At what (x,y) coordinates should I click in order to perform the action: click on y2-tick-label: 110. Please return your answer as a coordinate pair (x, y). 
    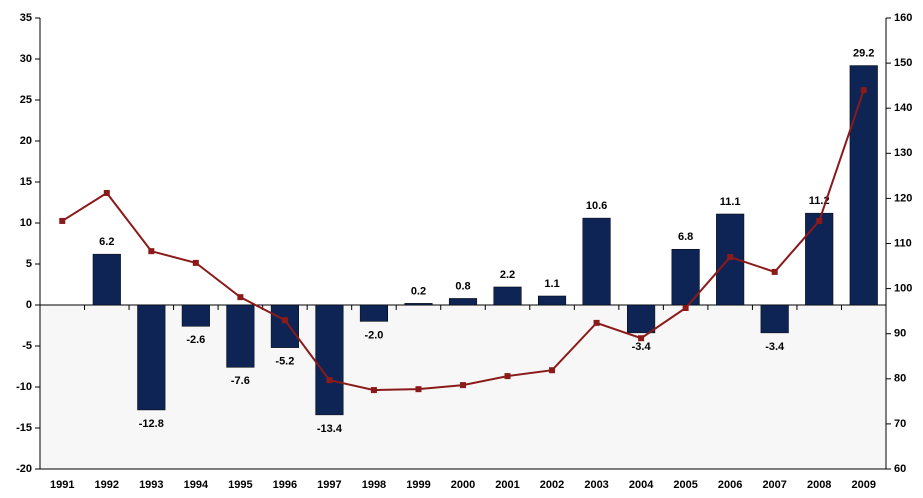
    Looking at the image, I should click on (903, 243).